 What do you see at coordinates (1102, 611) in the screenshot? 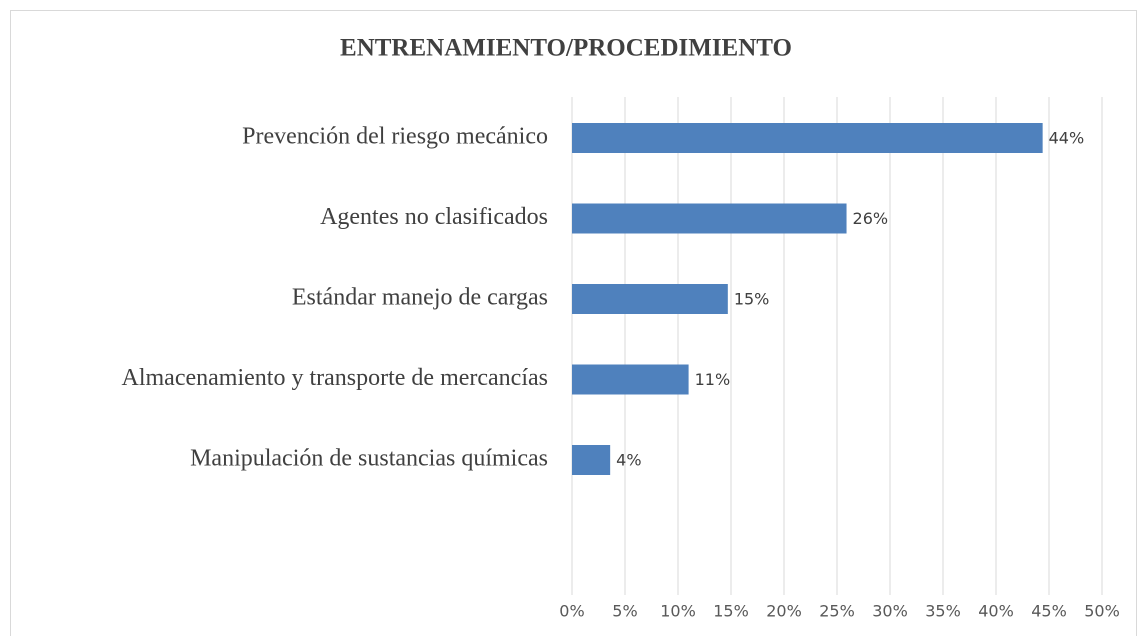
I see `x-tick-label: 50%` at bounding box center [1102, 611].